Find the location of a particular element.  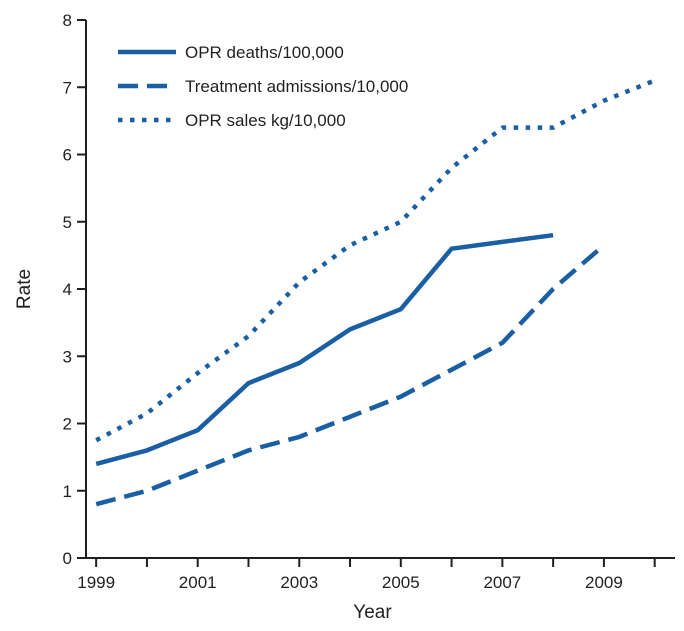

y-axis-ticks: 0 1 2 3 4 5 6 7 8 is located at coordinates (74, 289).